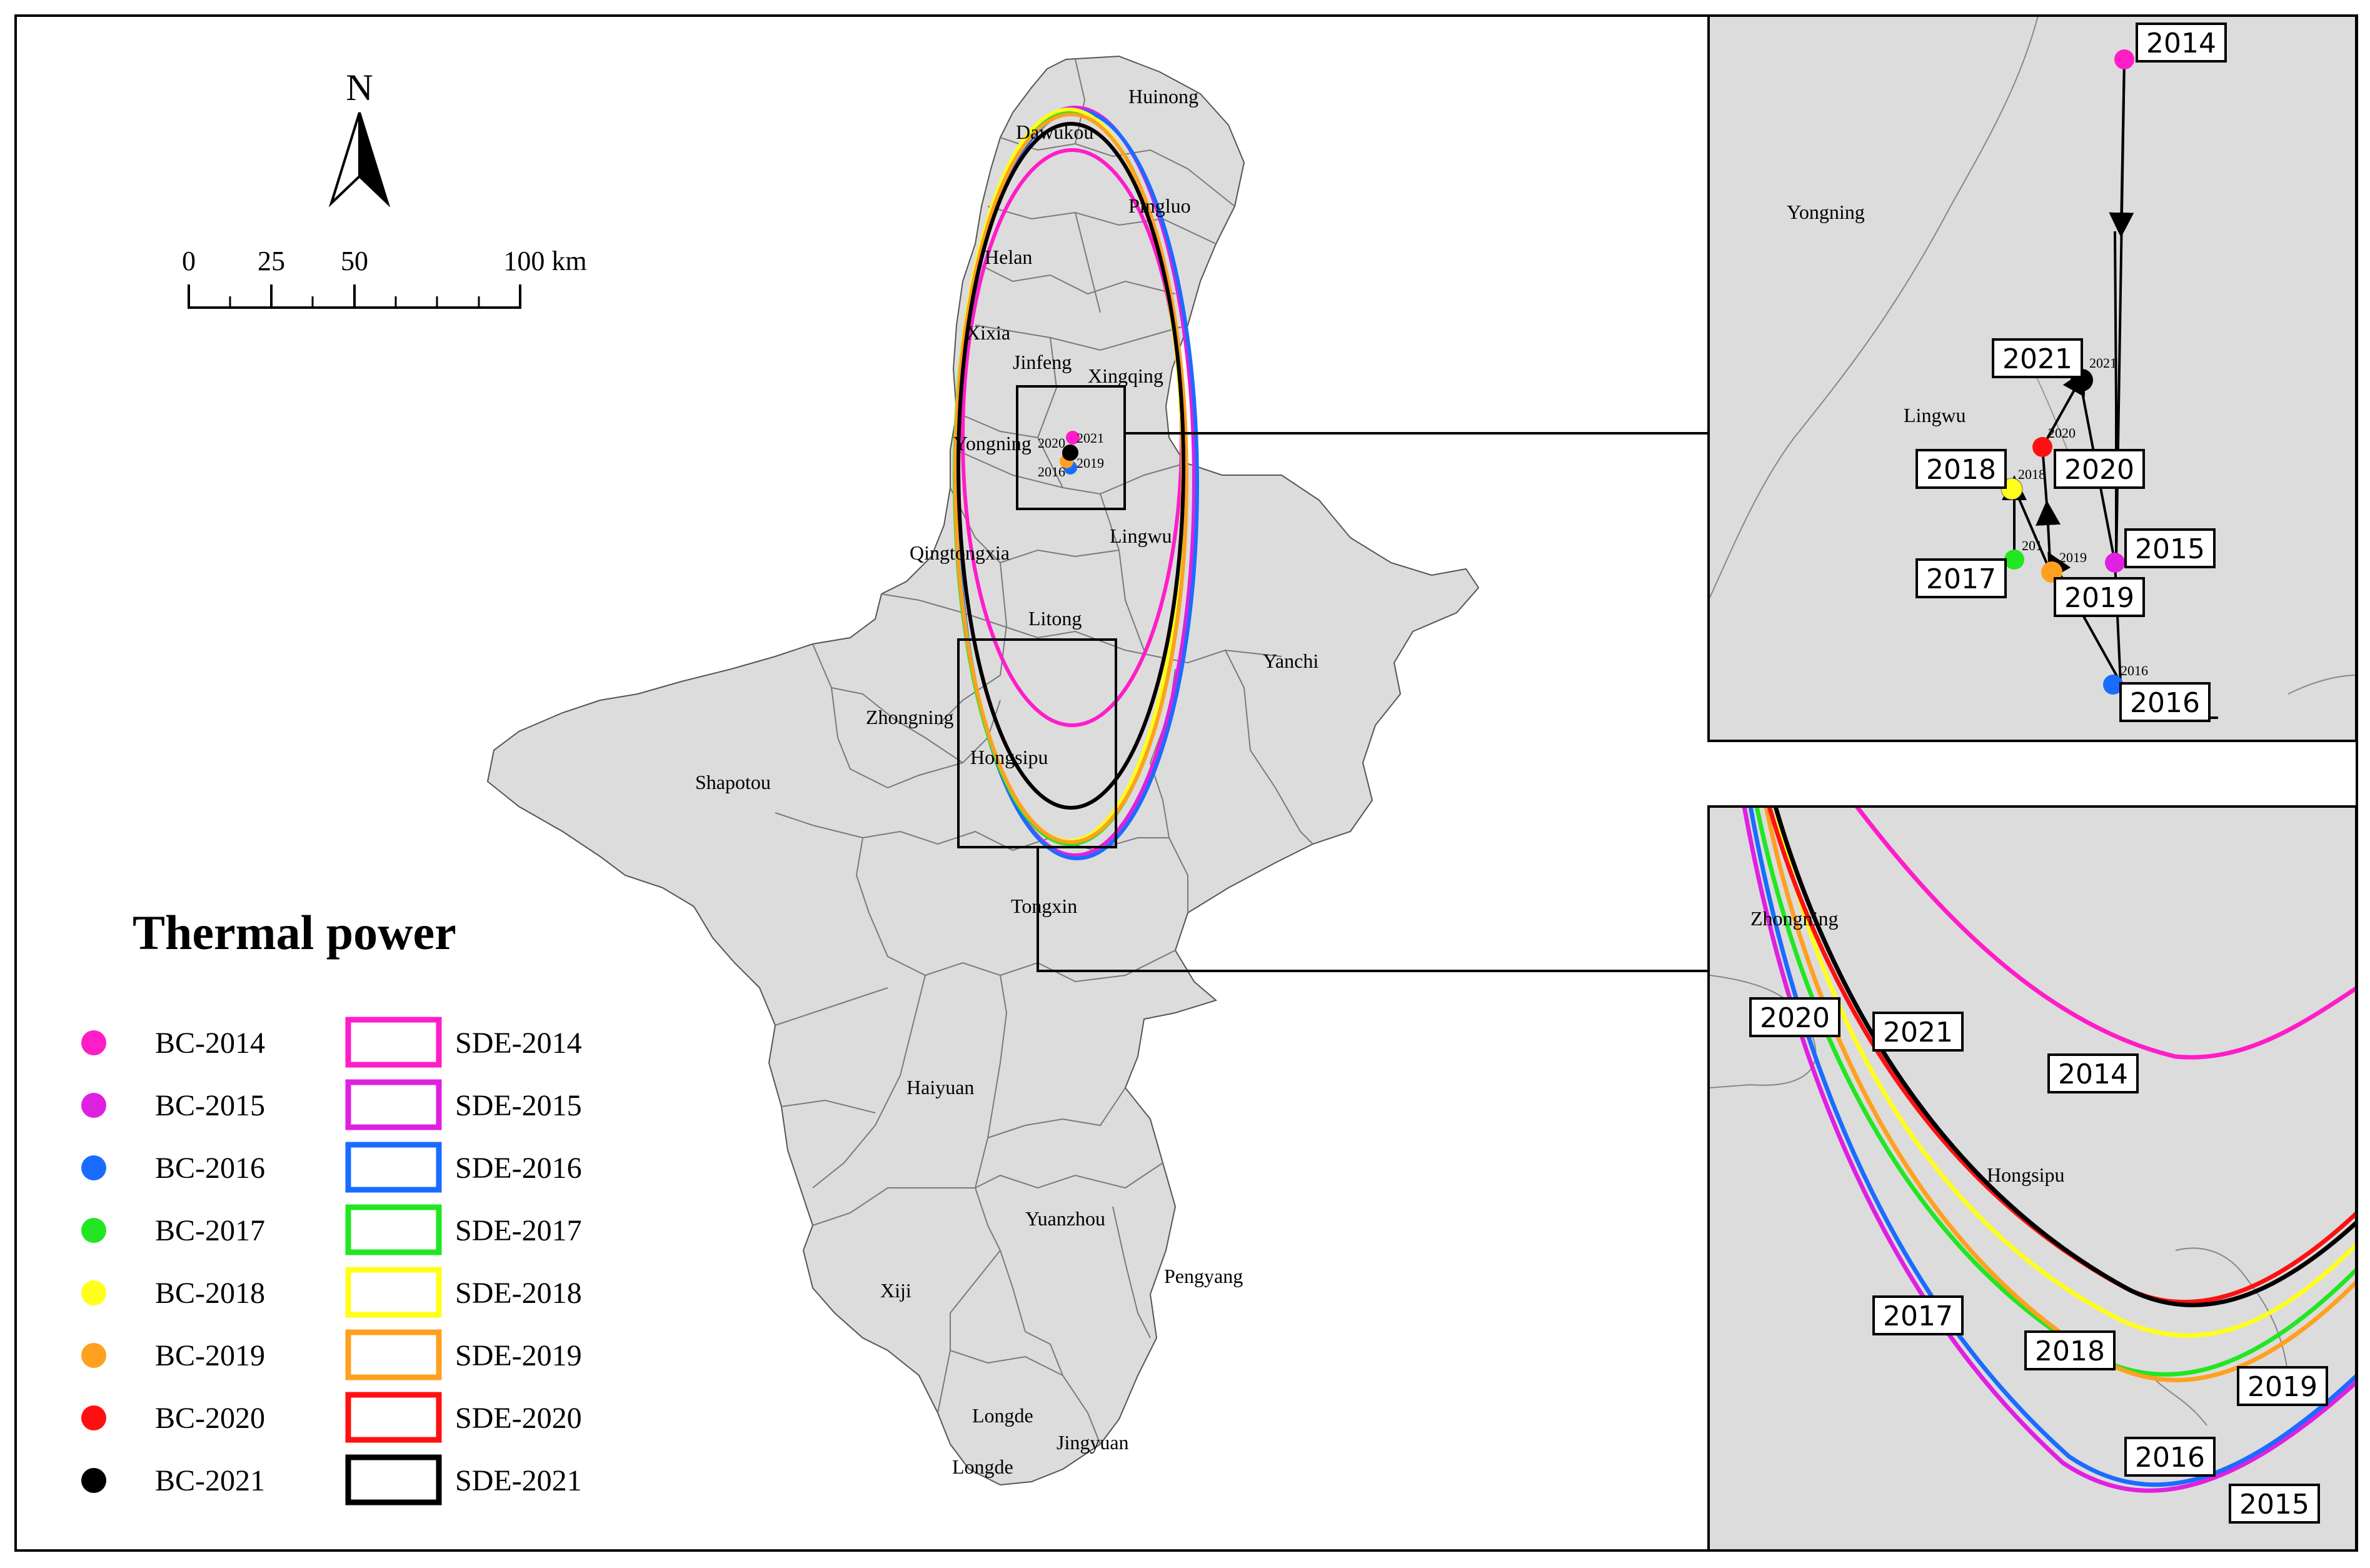 This screenshot has height=1568, width=2370. Describe the element at coordinates (1159, 206) in the screenshot. I see `label-pingluo: Pingluo` at that location.